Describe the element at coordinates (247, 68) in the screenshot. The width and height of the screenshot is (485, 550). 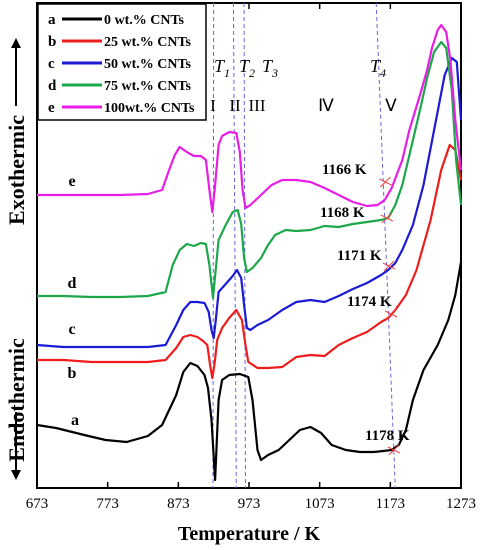
I see `transition-label-2: T2` at that location.